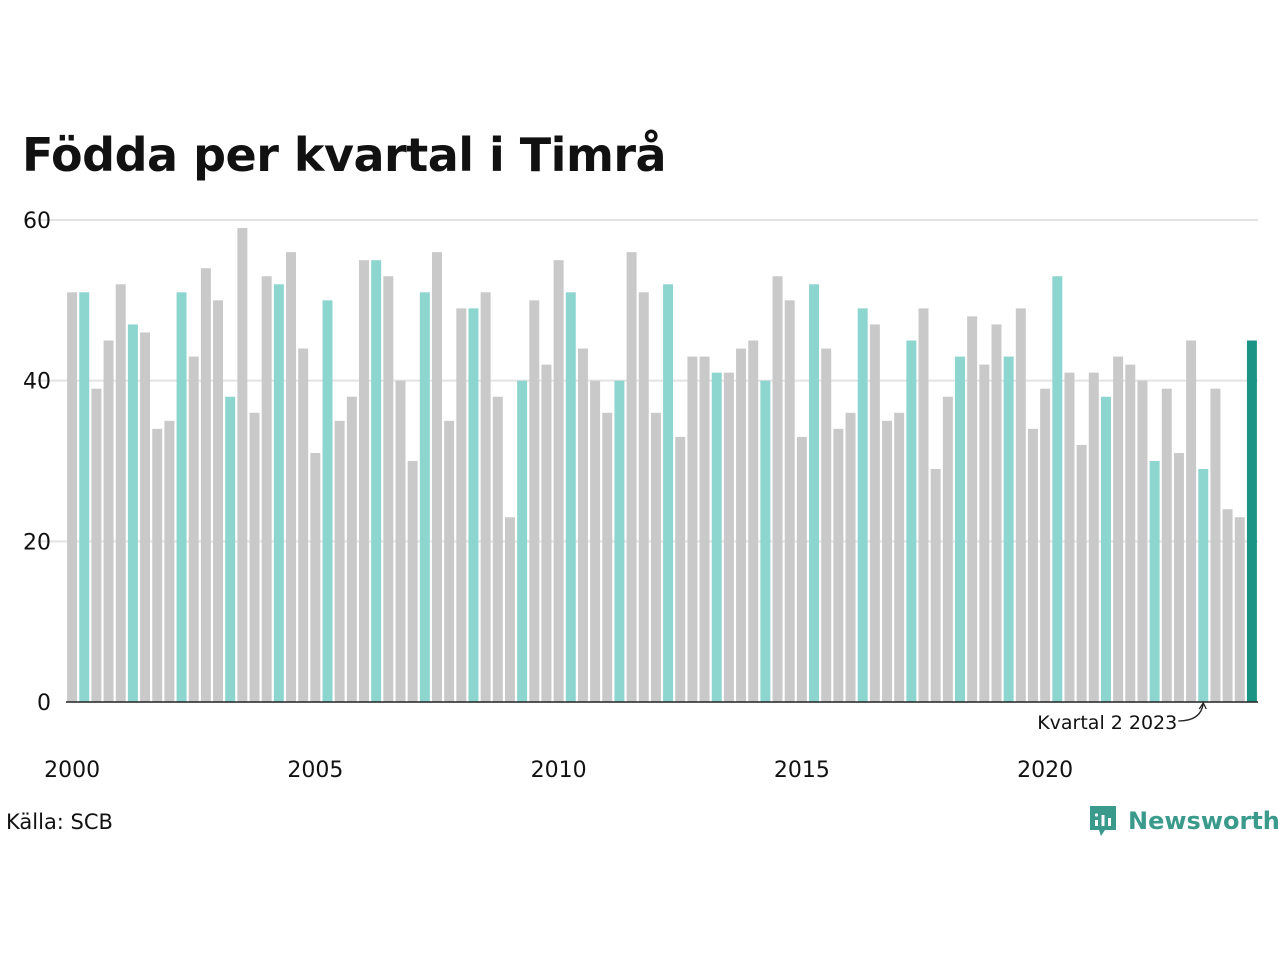 The height and width of the screenshot is (960, 1280). Describe the element at coordinates (37, 542) in the screenshot. I see `y-tick-label: 20` at that location.